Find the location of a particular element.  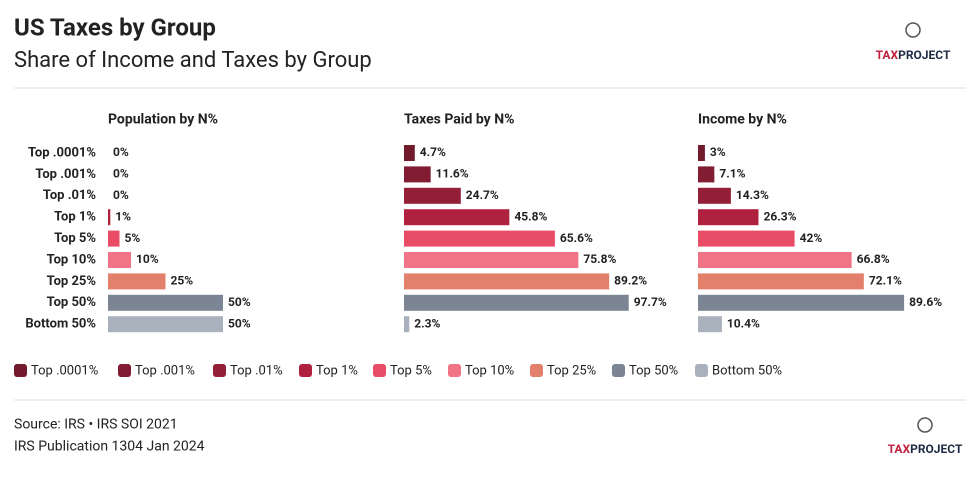

legend-label: Bottom 50% is located at coordinates (747, 370).